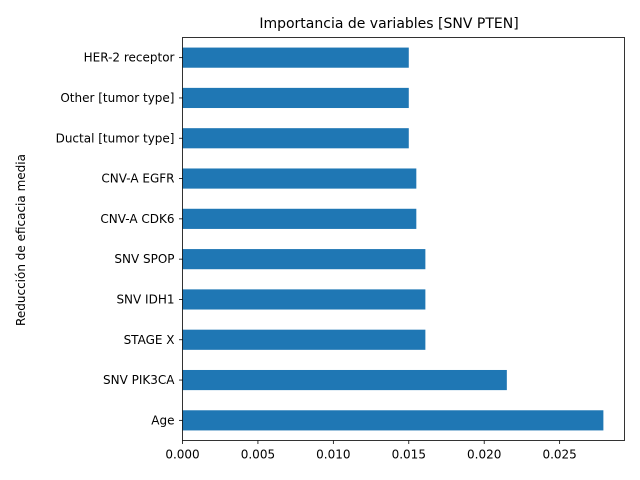  Describe the element at coordinates (388, 24) in the screenshot. I see `chart-title: Importancia de variables [SNV PTEN]` at that location.